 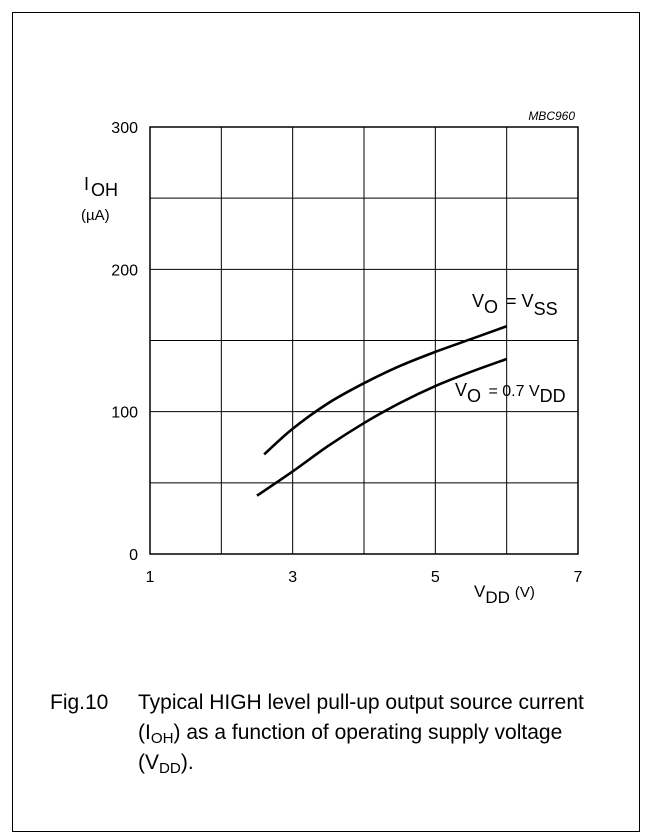 What do you see at coordinates (124, 128) in the screenshot?
I see `y-tick-label: 300` at bounding box center [124, 128].